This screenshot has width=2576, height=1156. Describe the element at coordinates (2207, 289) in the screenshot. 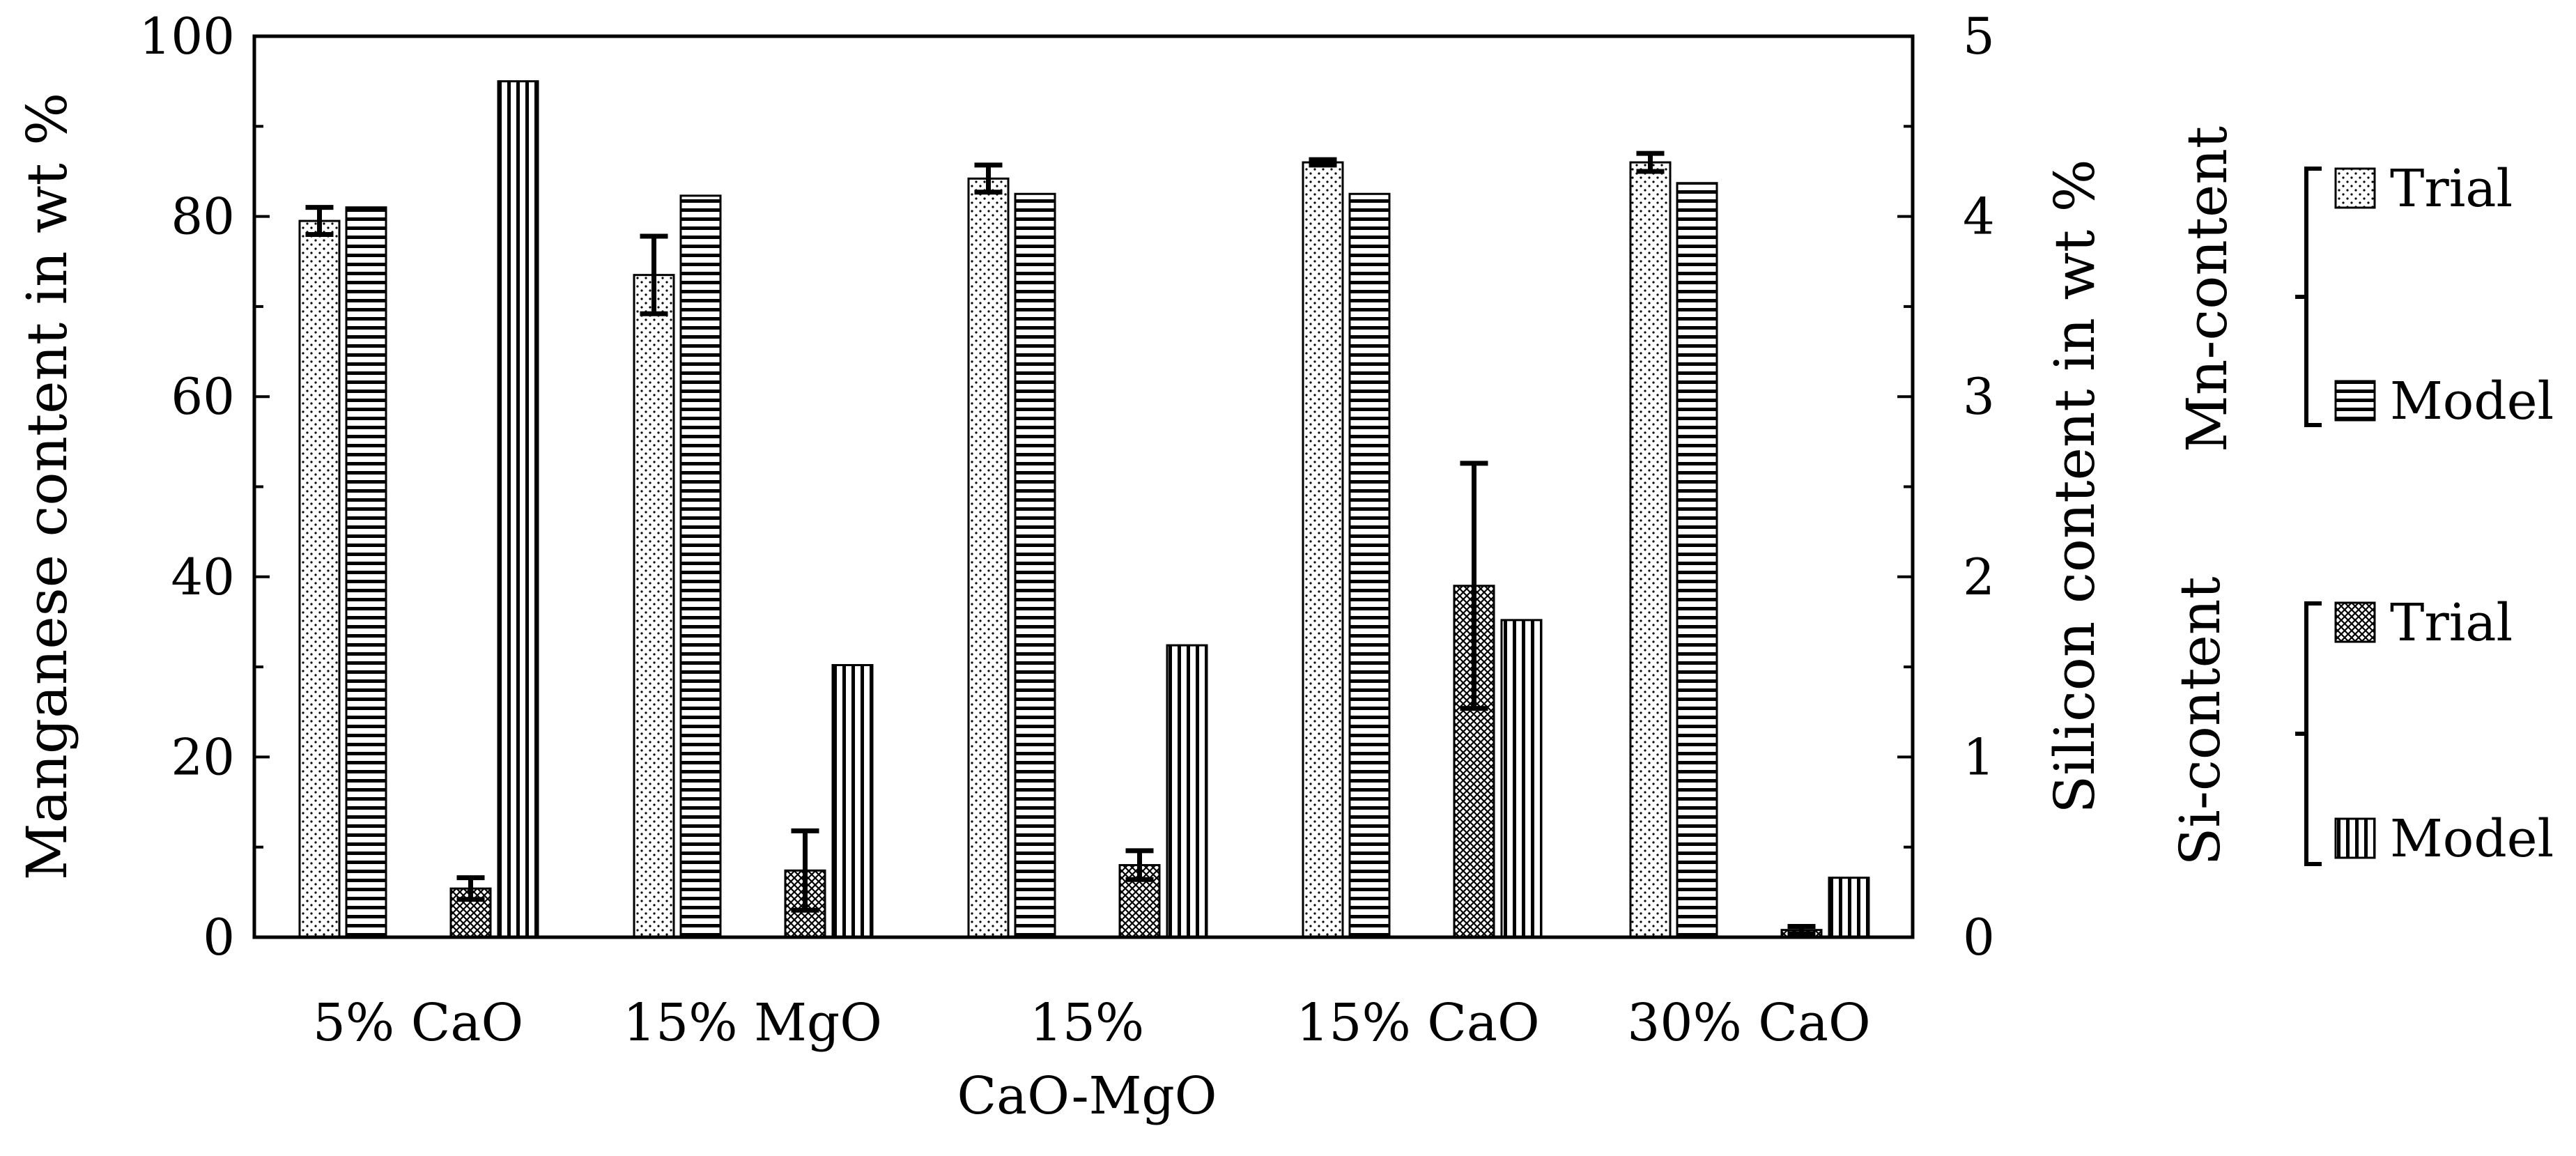

I see `legend-group-title: Mn-content` at that location.